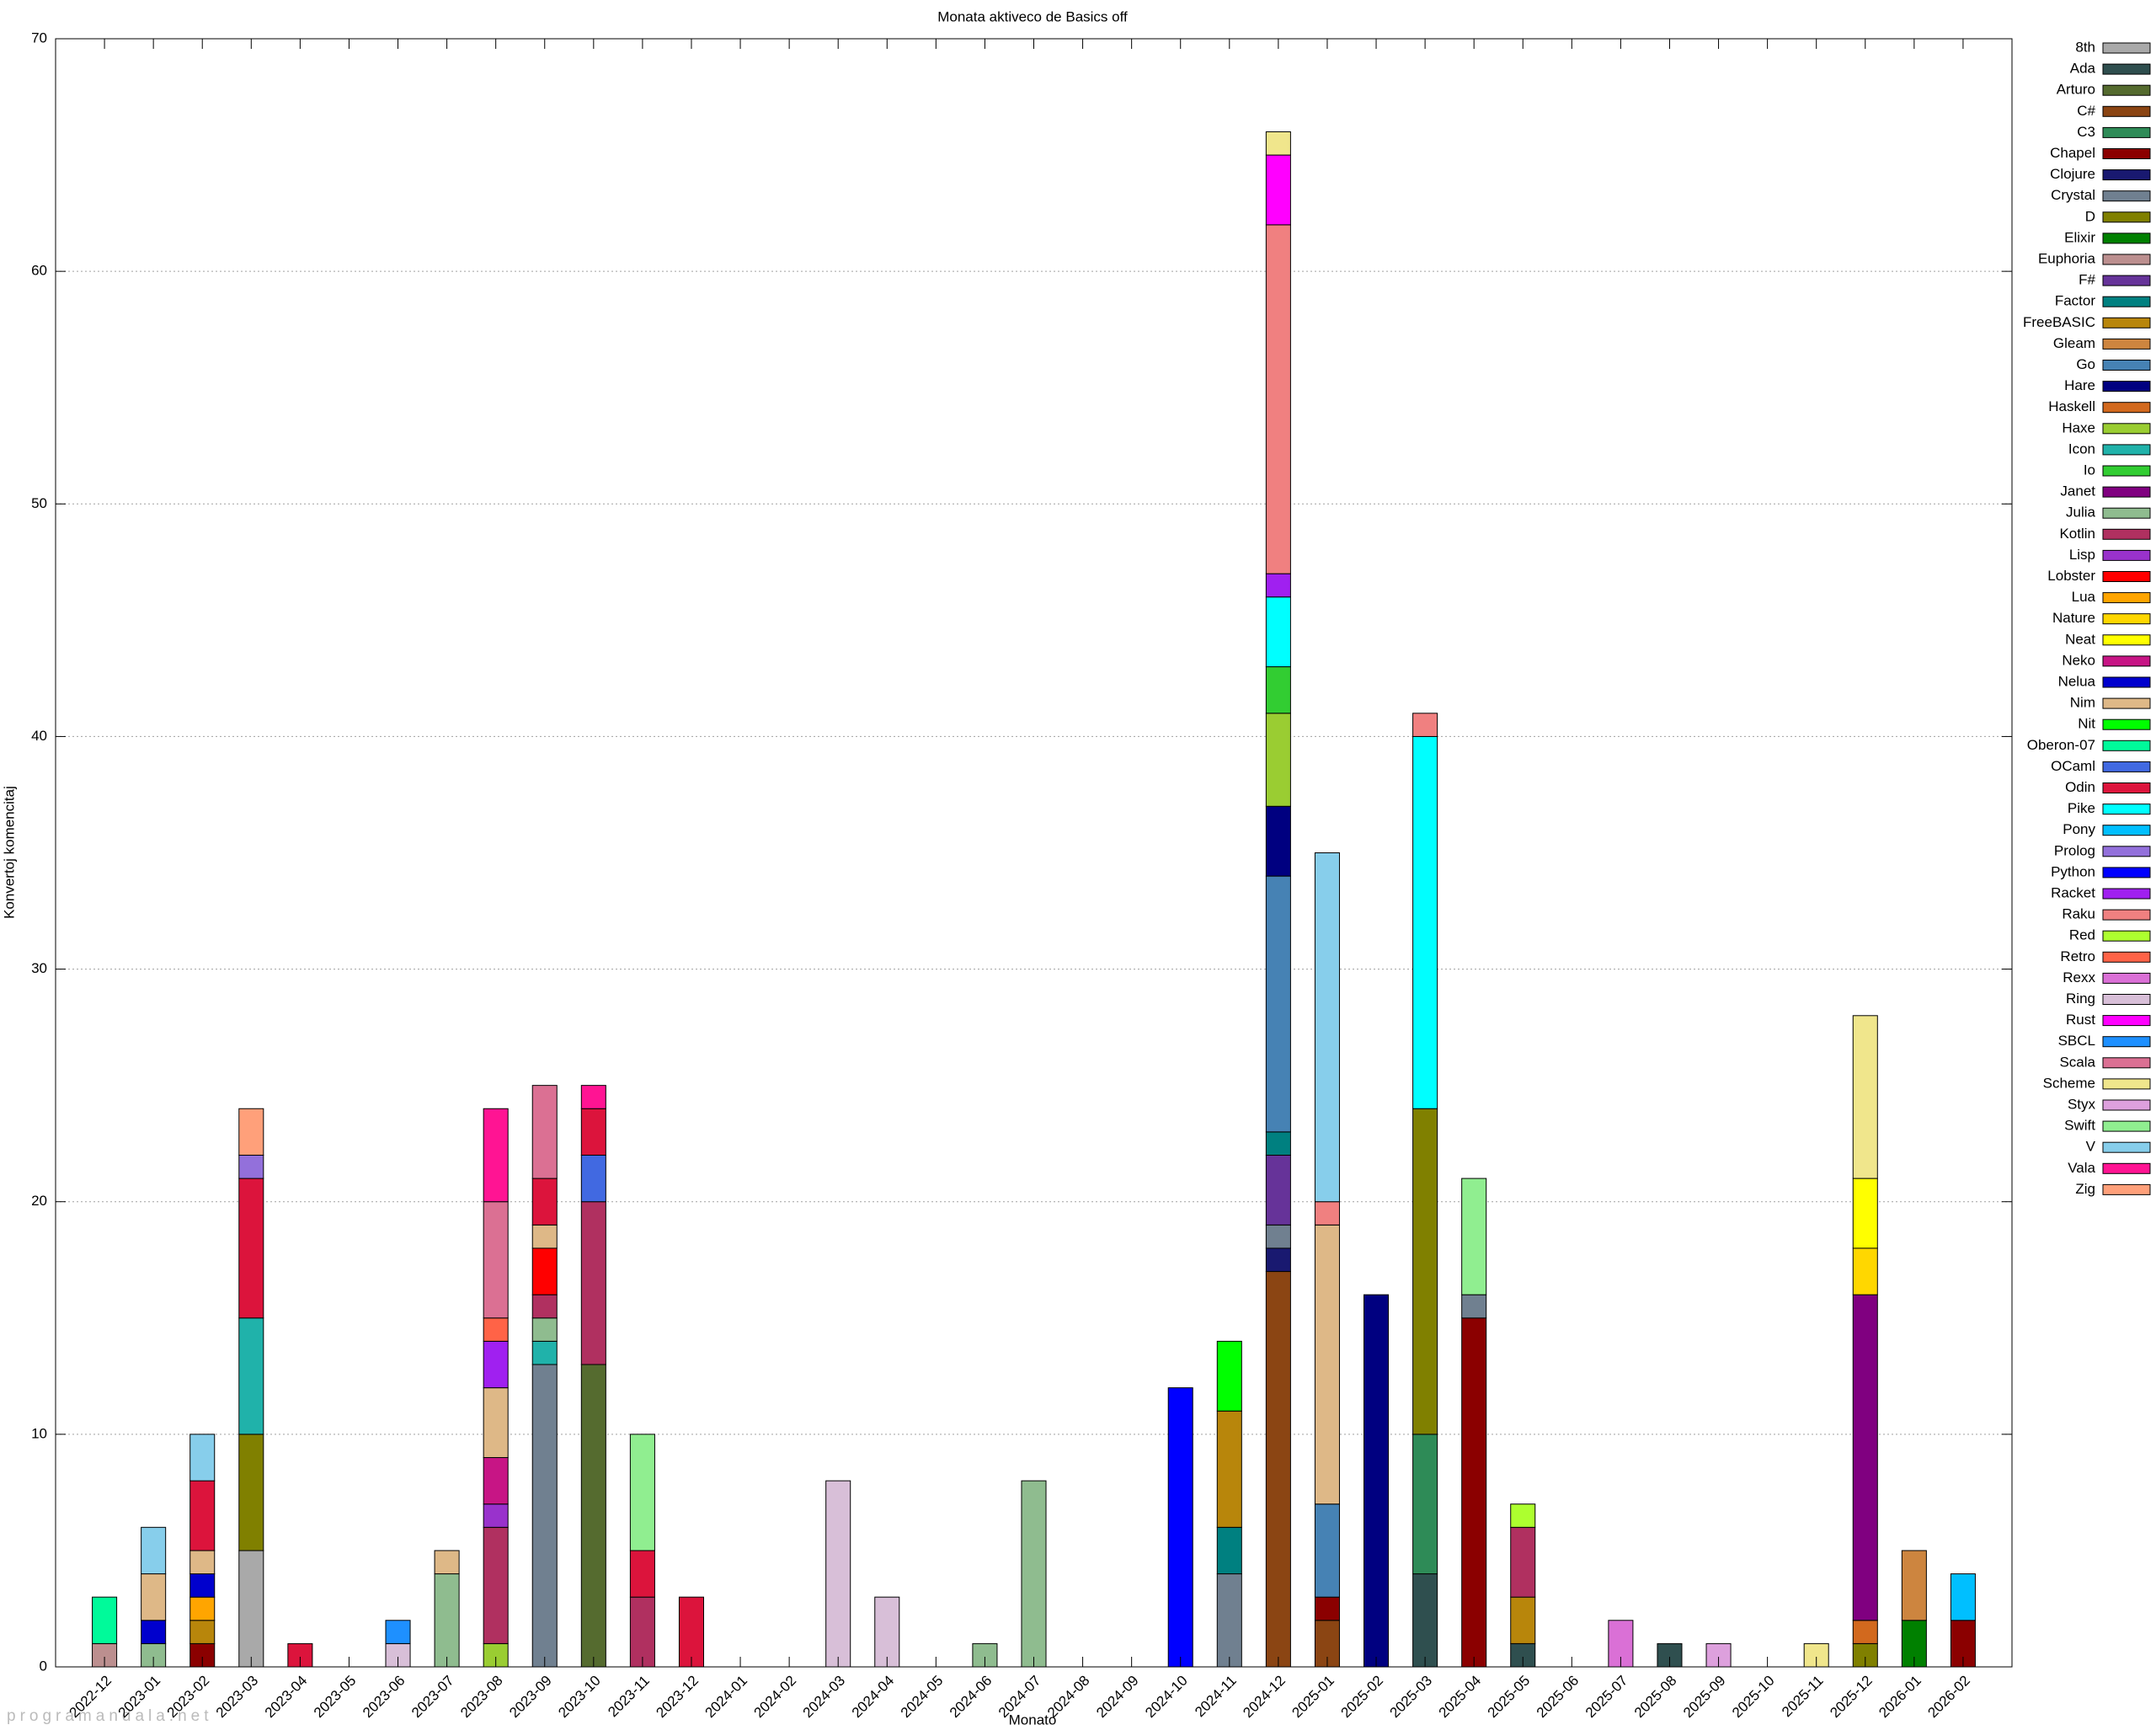 This screenshot has height=1725, width=2156. What do you see at coordinates (2079, 829) in the screenshot?
I see `legend-label: Pony` at bounding box center [2079, 829].